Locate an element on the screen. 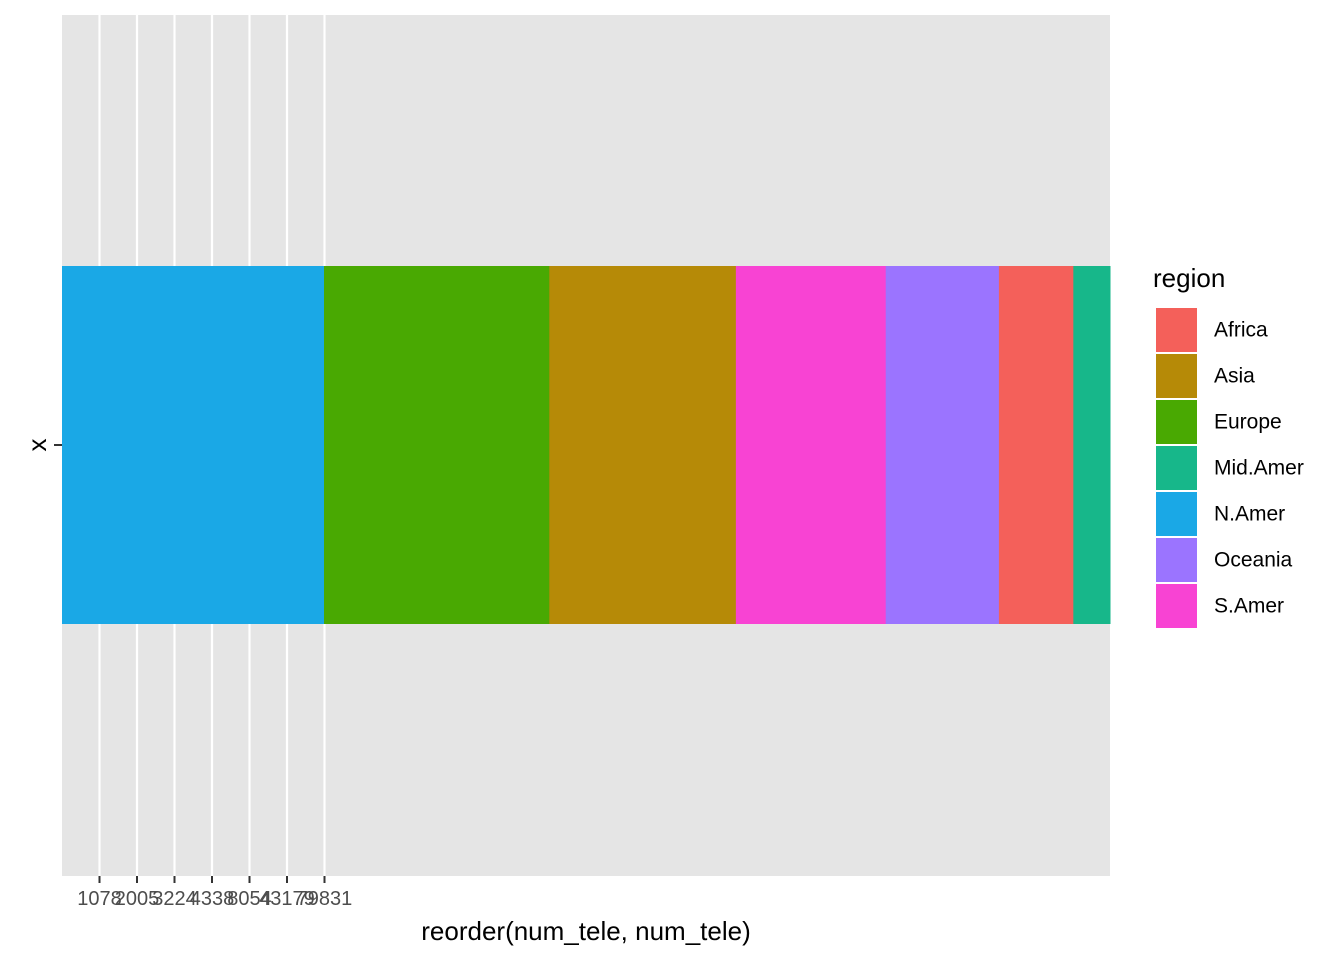 The image size is (1344, 960). y-axis-title: x is located at coordinates (37, 445).